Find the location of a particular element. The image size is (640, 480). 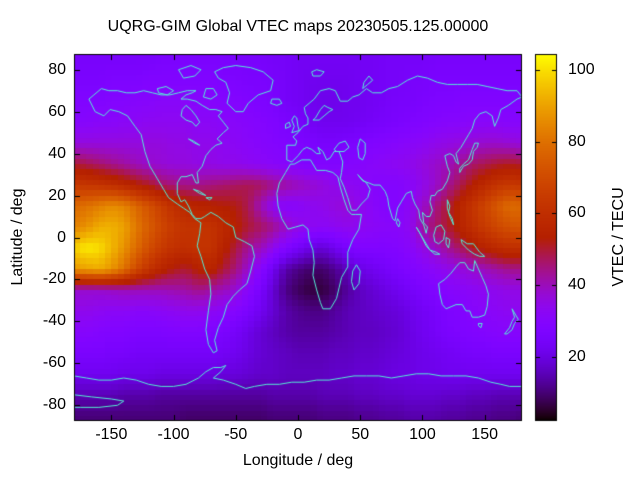

x-tick-label: -150 is located at coordinates (111, 434).